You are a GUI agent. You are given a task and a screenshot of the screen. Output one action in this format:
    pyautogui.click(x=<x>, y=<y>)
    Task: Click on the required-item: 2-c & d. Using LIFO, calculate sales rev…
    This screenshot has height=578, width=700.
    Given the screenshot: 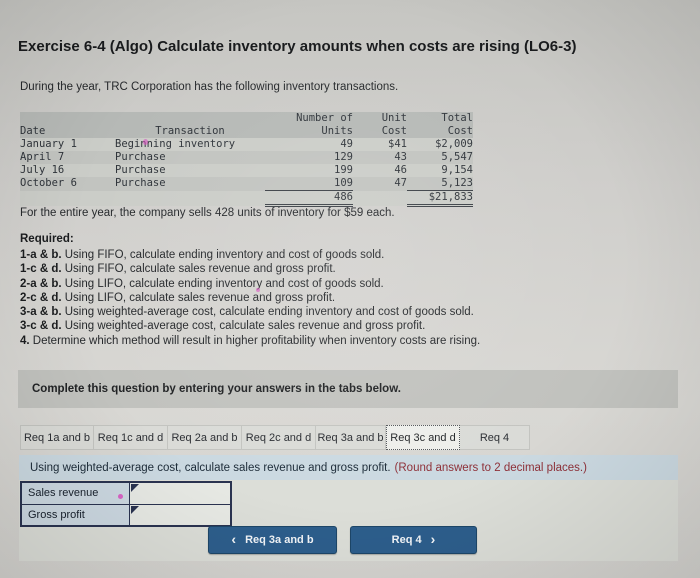 What is the action you would take?
    pyautogui.click(x=178, y=297)
    